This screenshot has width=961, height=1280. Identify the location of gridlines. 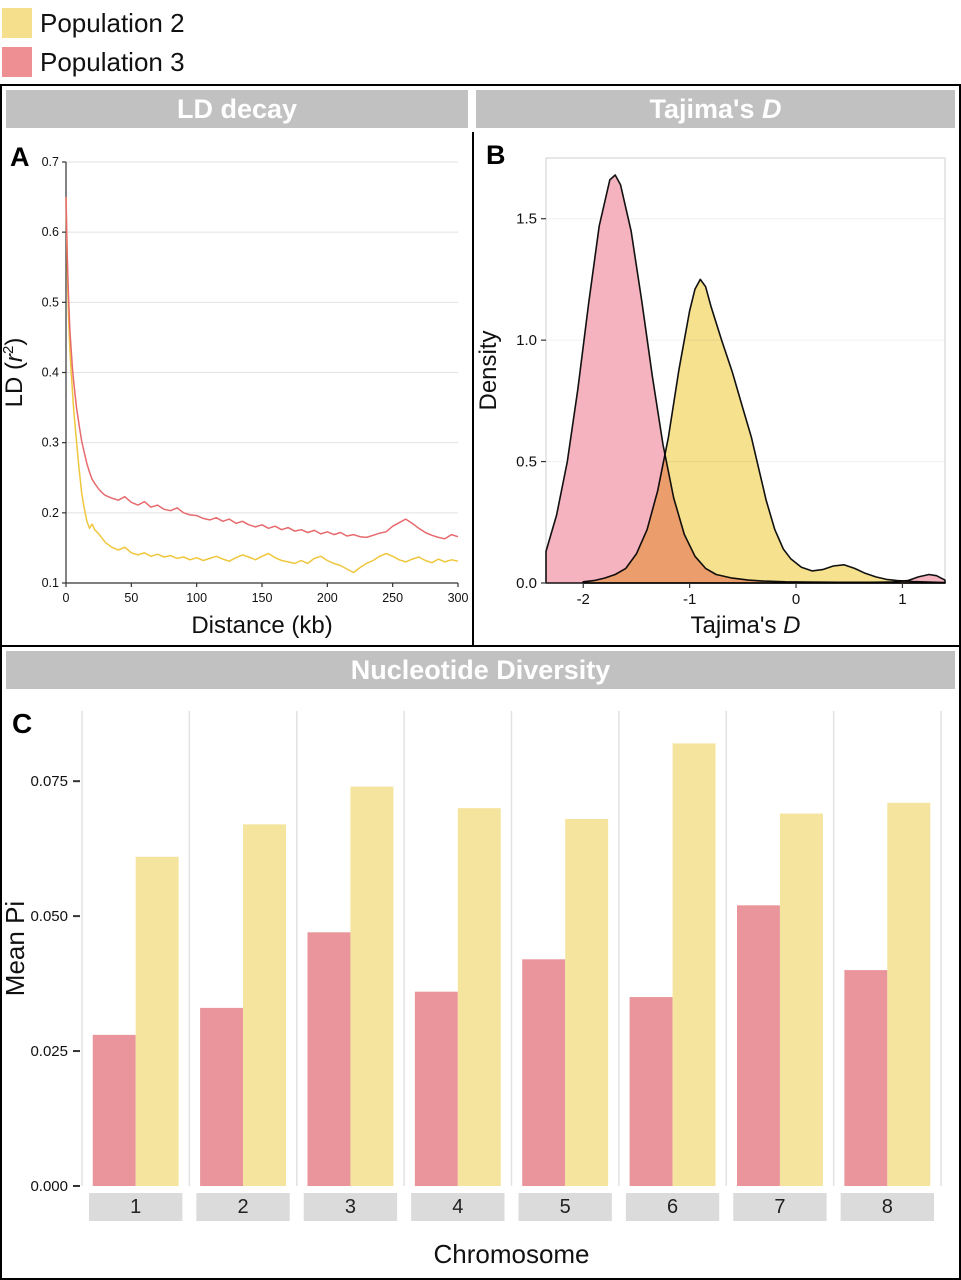
(262, 372).